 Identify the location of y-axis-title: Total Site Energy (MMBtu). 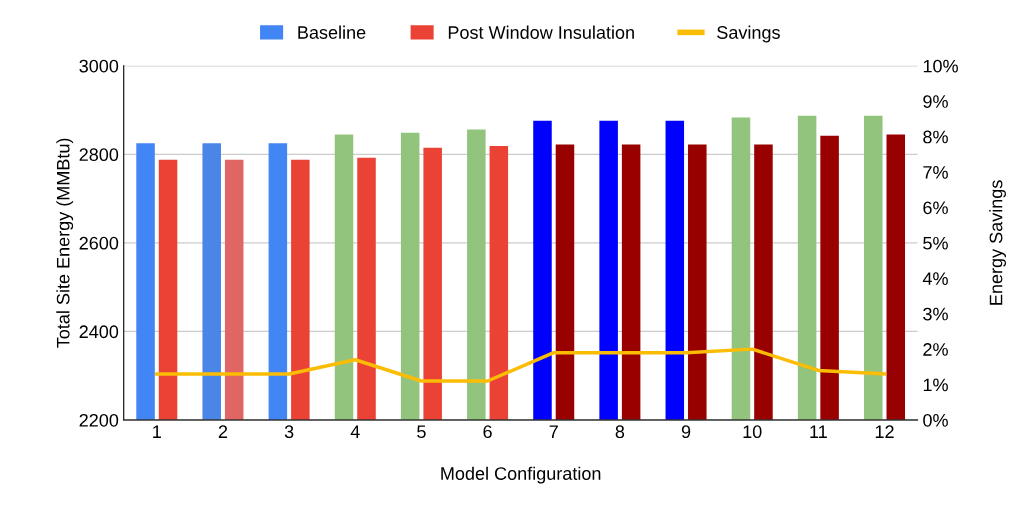
(65, 243).